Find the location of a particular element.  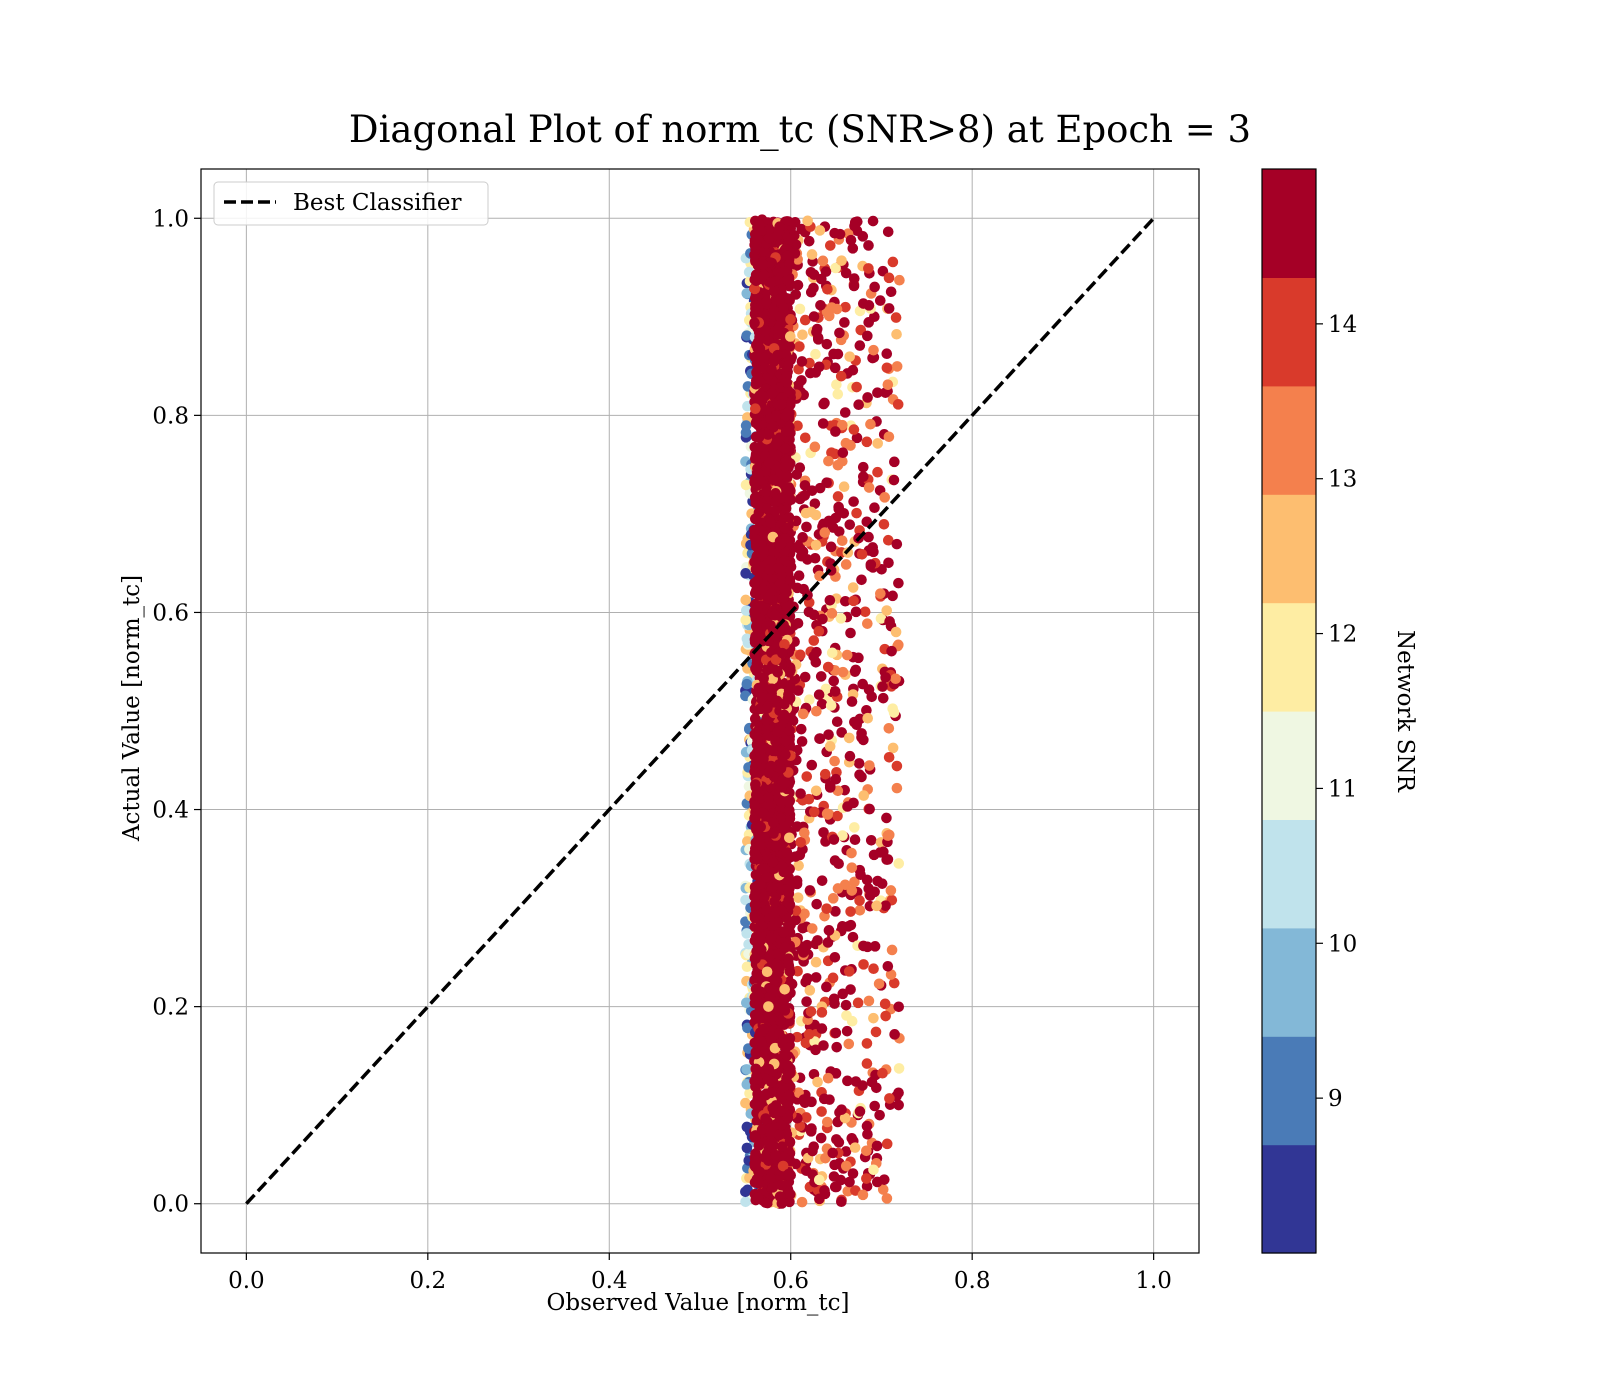

colorbar-tick-label: 14 is located at coordinates (1342, 325).